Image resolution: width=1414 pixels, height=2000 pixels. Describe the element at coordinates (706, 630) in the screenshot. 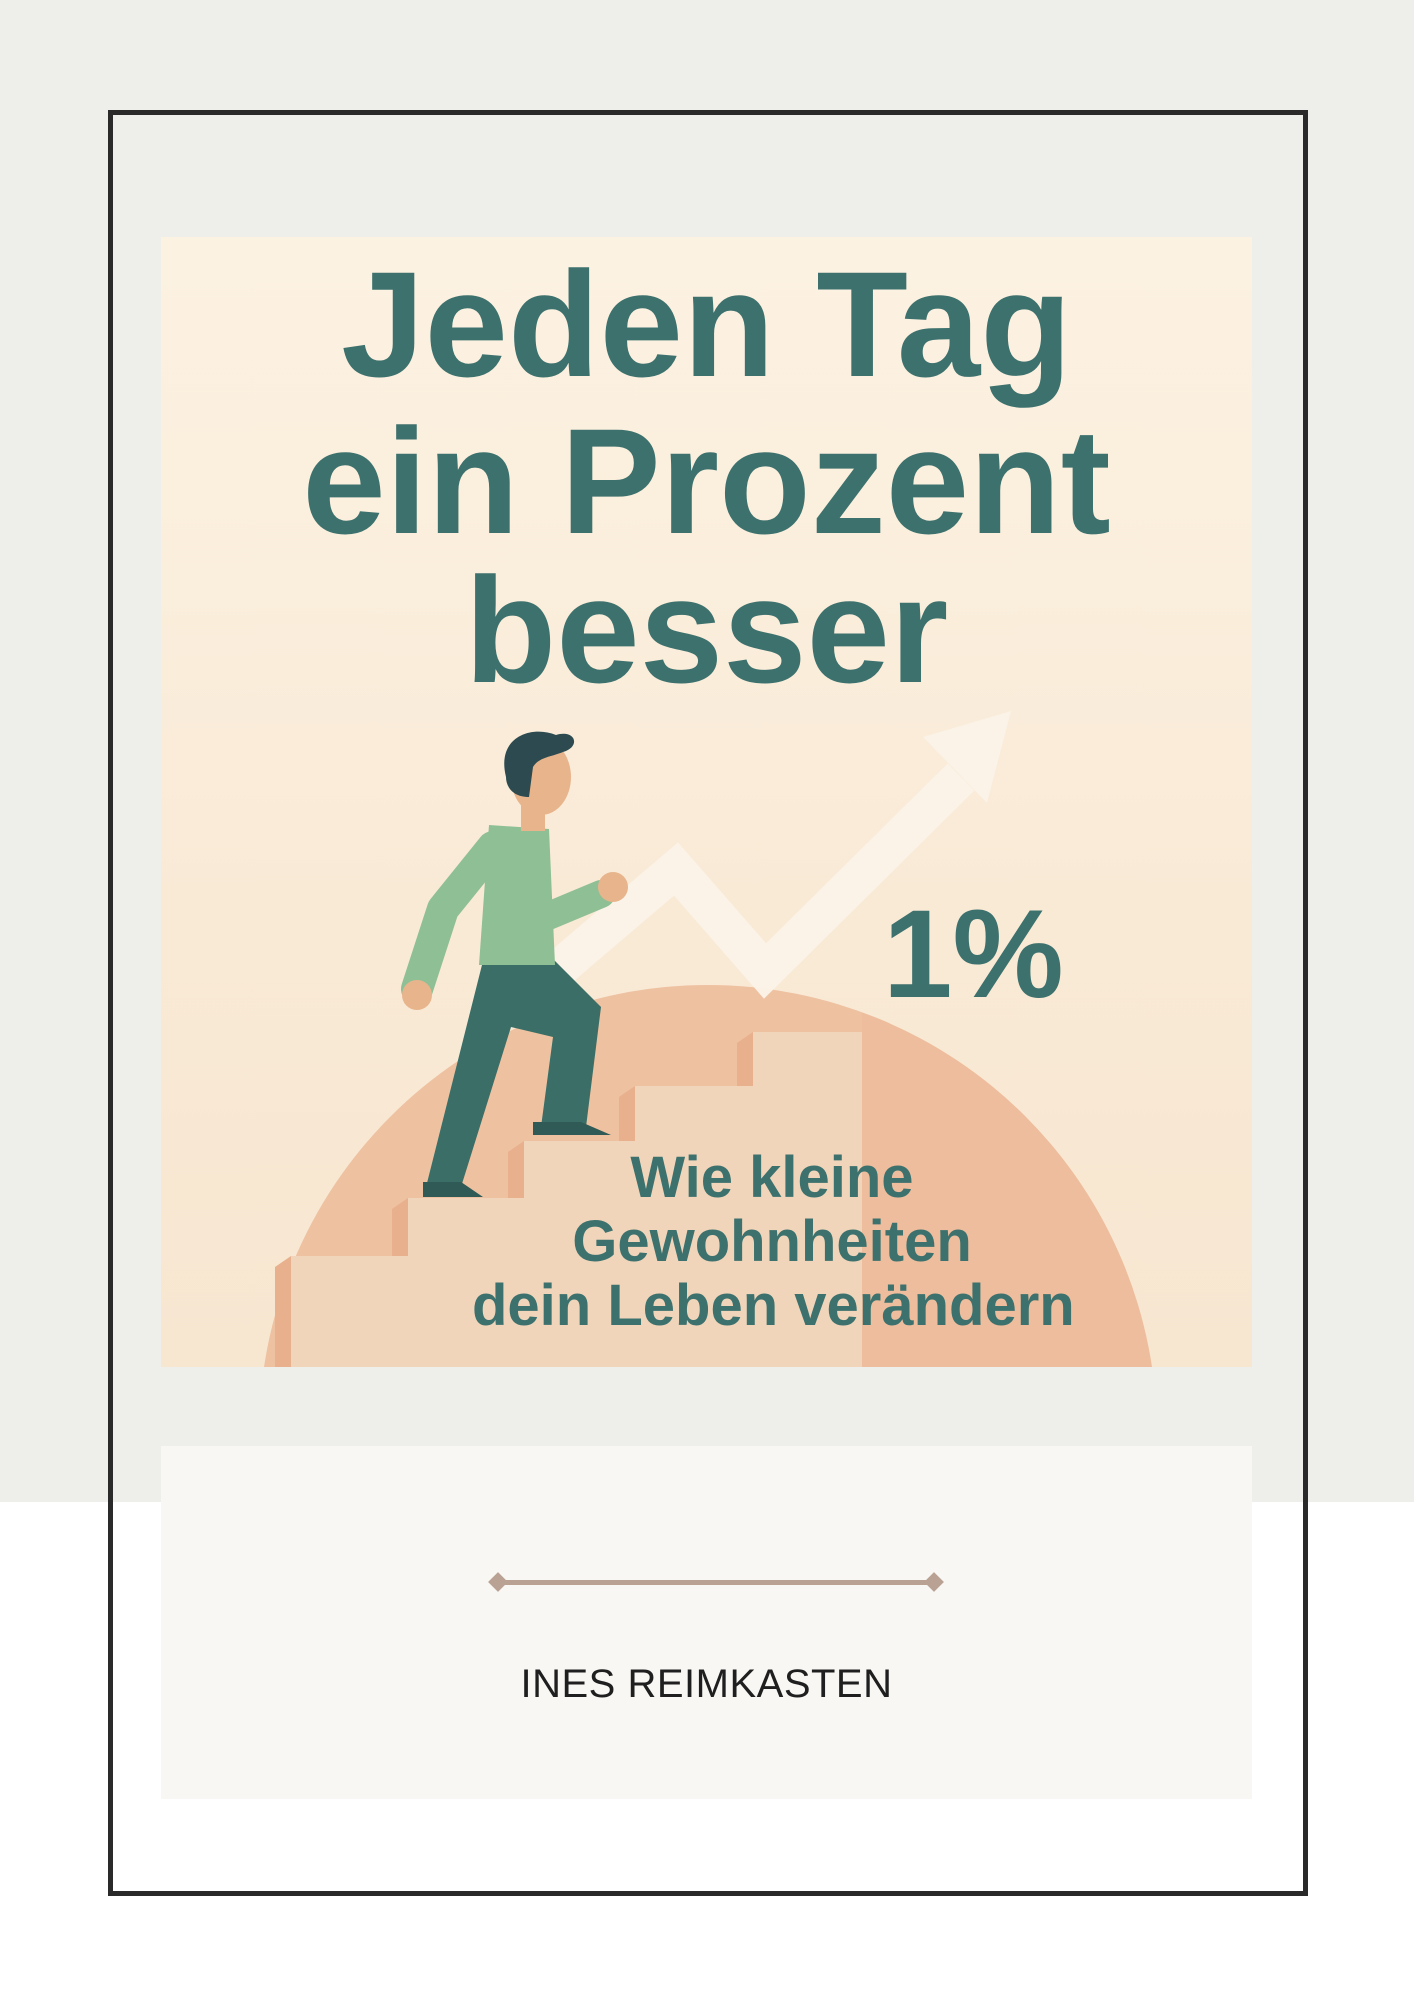

I see `title-line-3: besser` at that location.